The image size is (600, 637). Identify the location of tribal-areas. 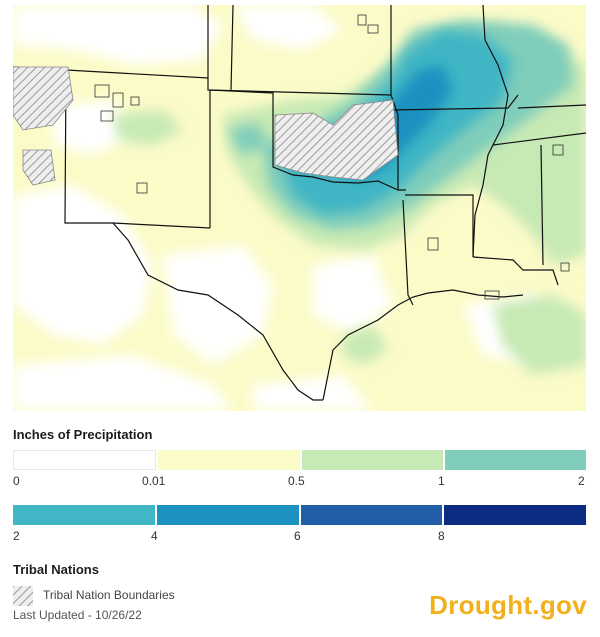
(206, 126).